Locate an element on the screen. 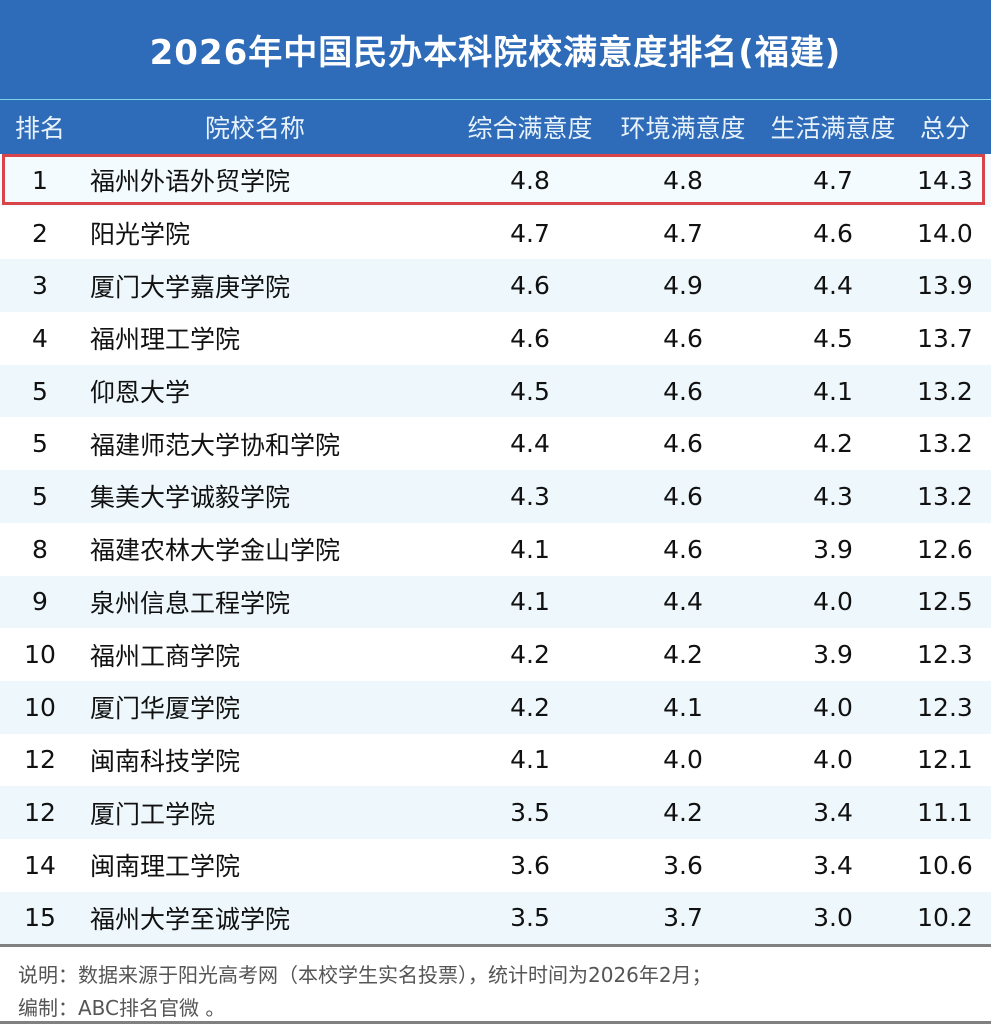 This screenshot has height=1029, width=991. table-row: 8 福建农林大学金山学院 4.1 4.6 3.9 12.6 is located at coordinates (495, 549).